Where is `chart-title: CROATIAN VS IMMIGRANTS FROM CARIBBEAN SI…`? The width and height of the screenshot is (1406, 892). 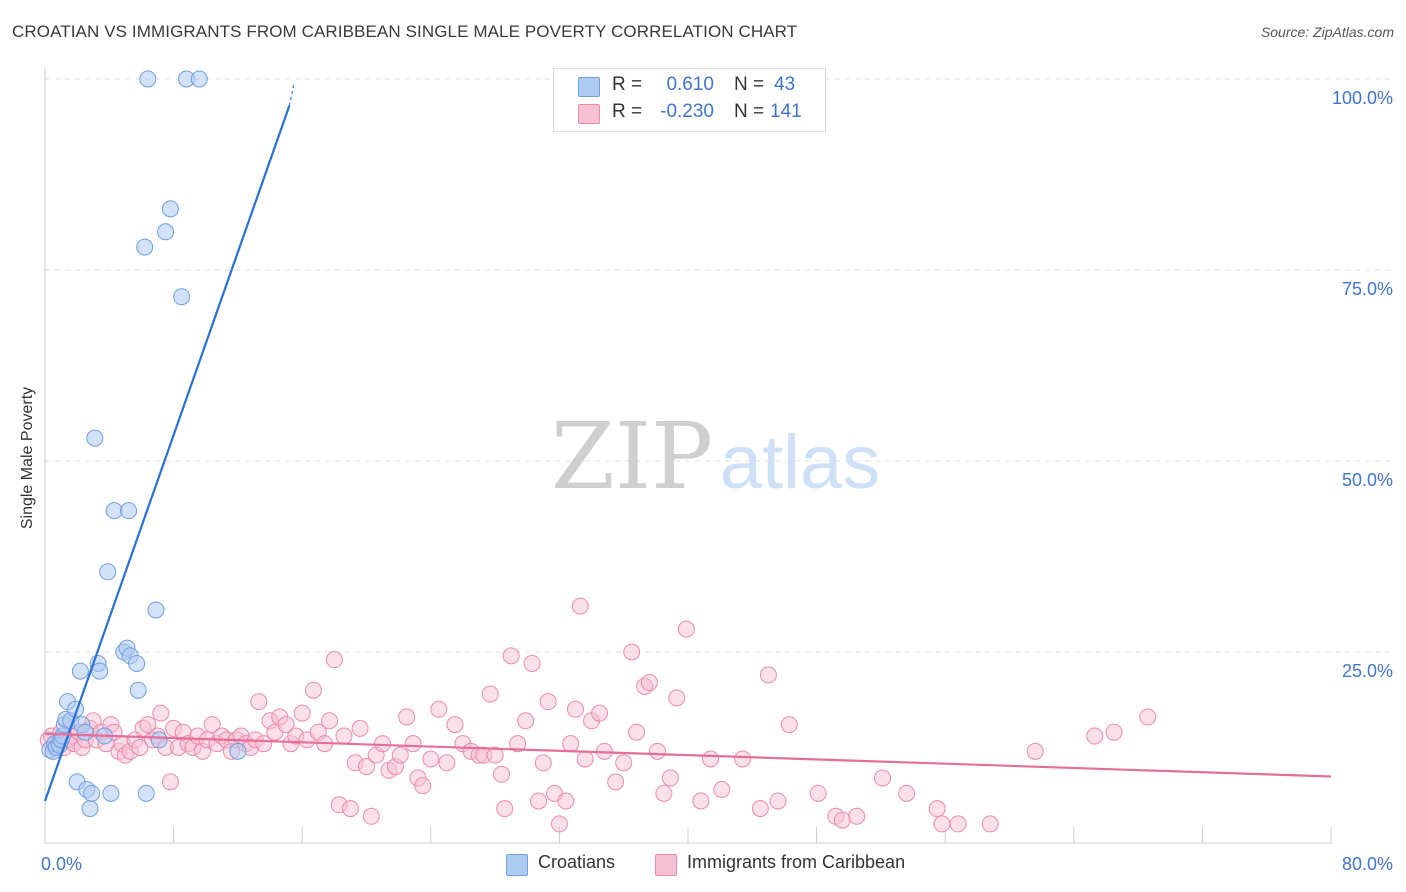
chart-title: CROATIAN VS IMMIGRANTS FROM CARIBBEAN SI… is located at coordinates (405, 31).